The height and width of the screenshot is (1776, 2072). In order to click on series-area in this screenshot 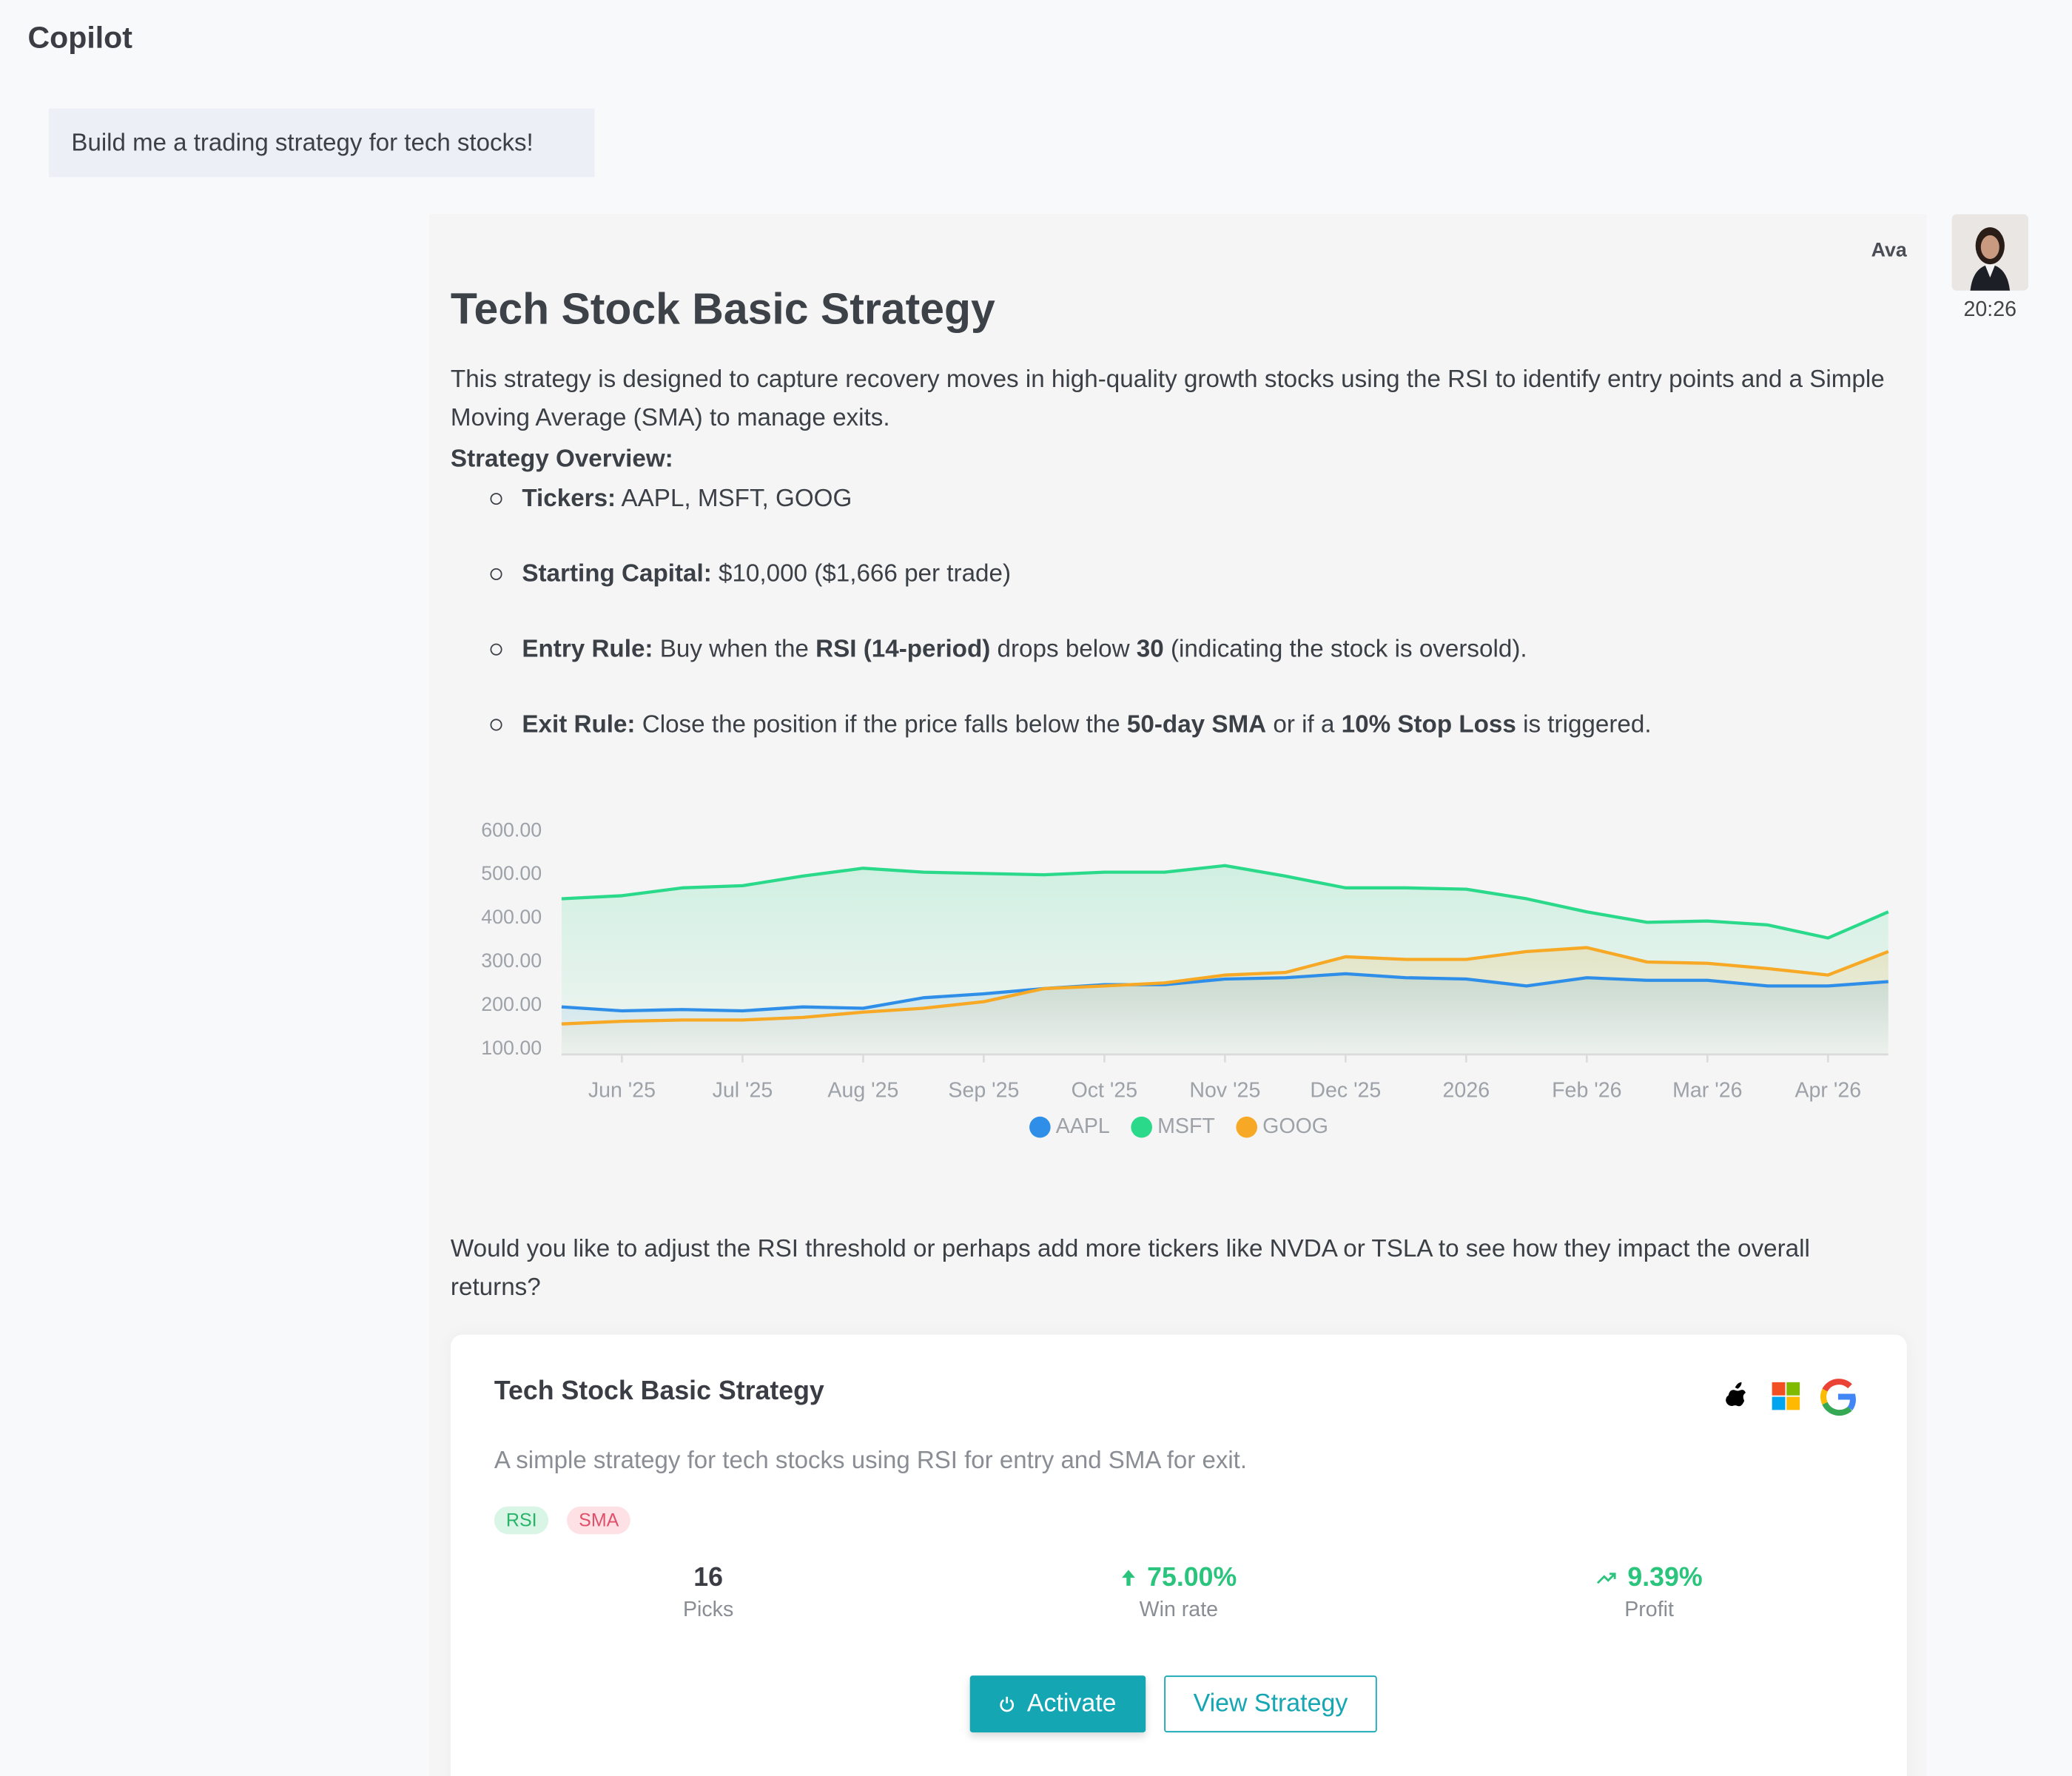, I will do `click(1224, 1000)`.